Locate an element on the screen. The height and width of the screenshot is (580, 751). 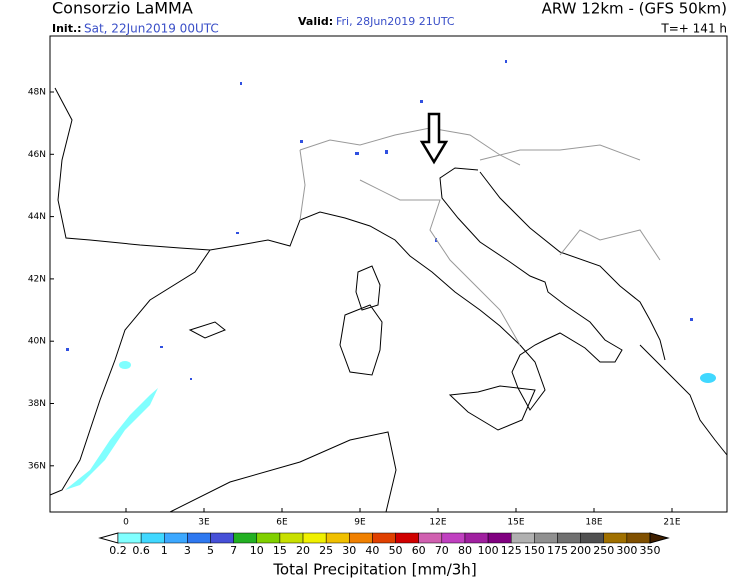
lat-label: 46N is located at coordinates (37, 155).